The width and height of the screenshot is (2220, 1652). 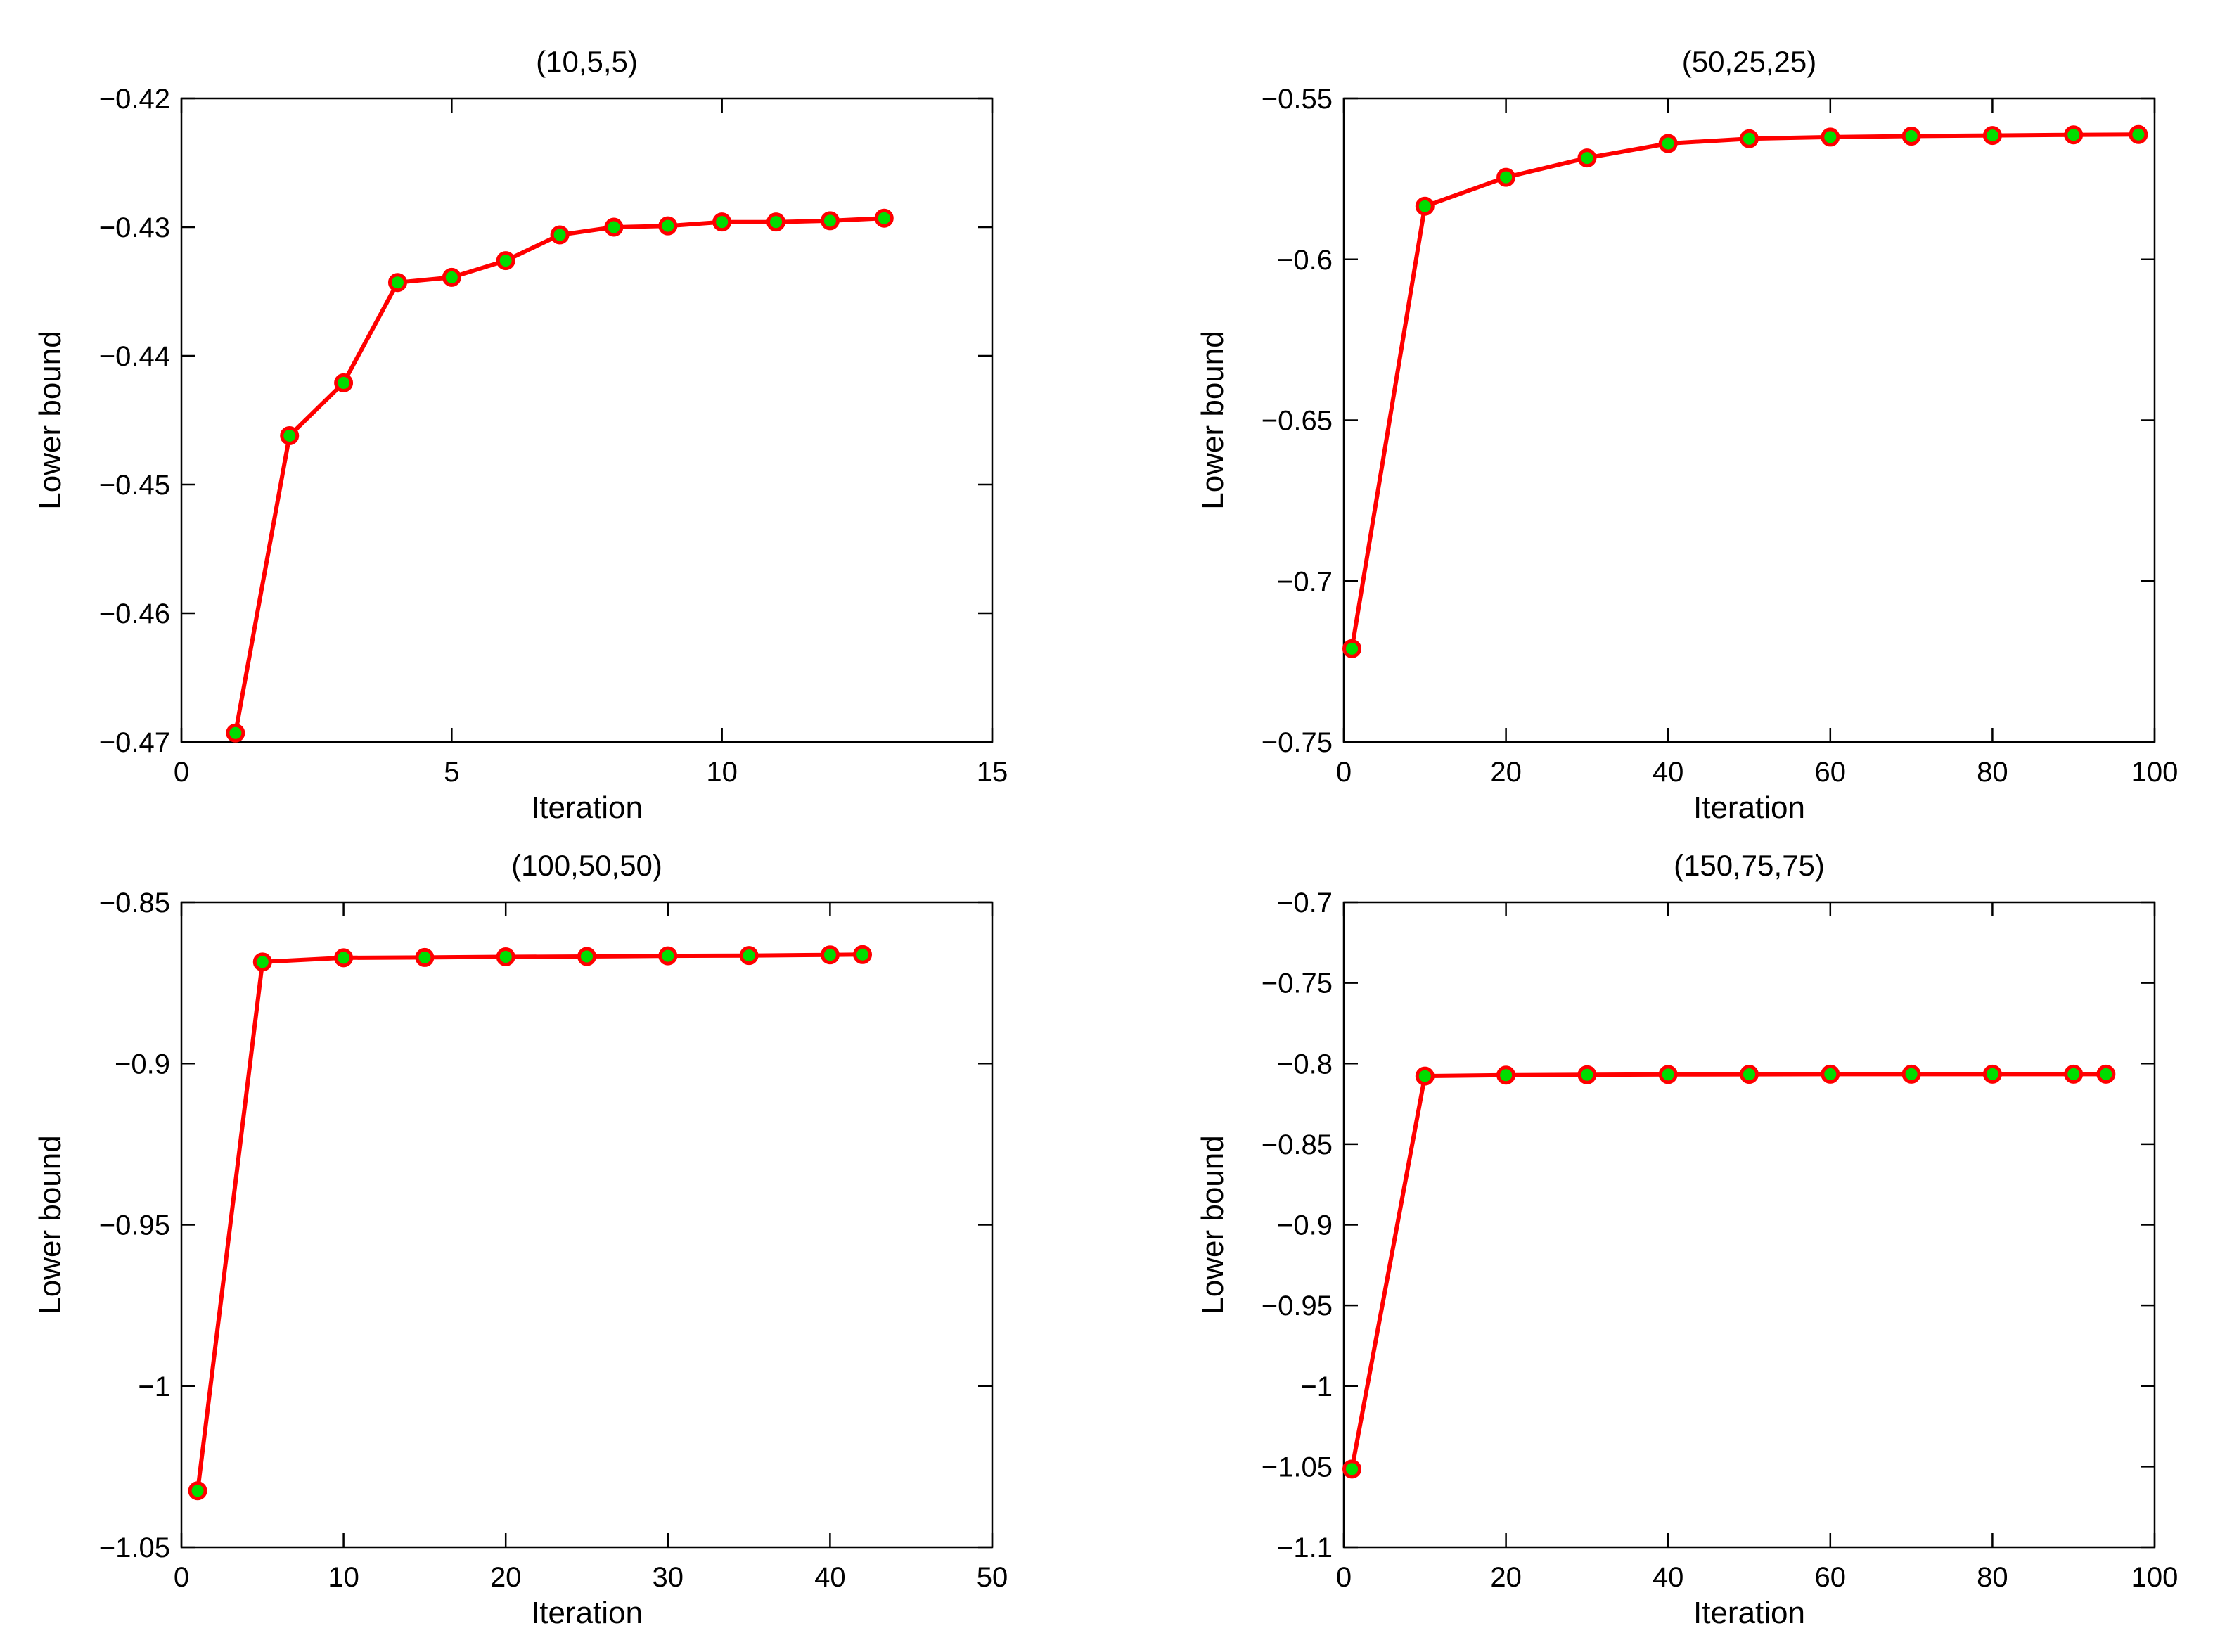 I want to click on subplot-2-x-tick-label: 20, so click(x=1506, y=772).